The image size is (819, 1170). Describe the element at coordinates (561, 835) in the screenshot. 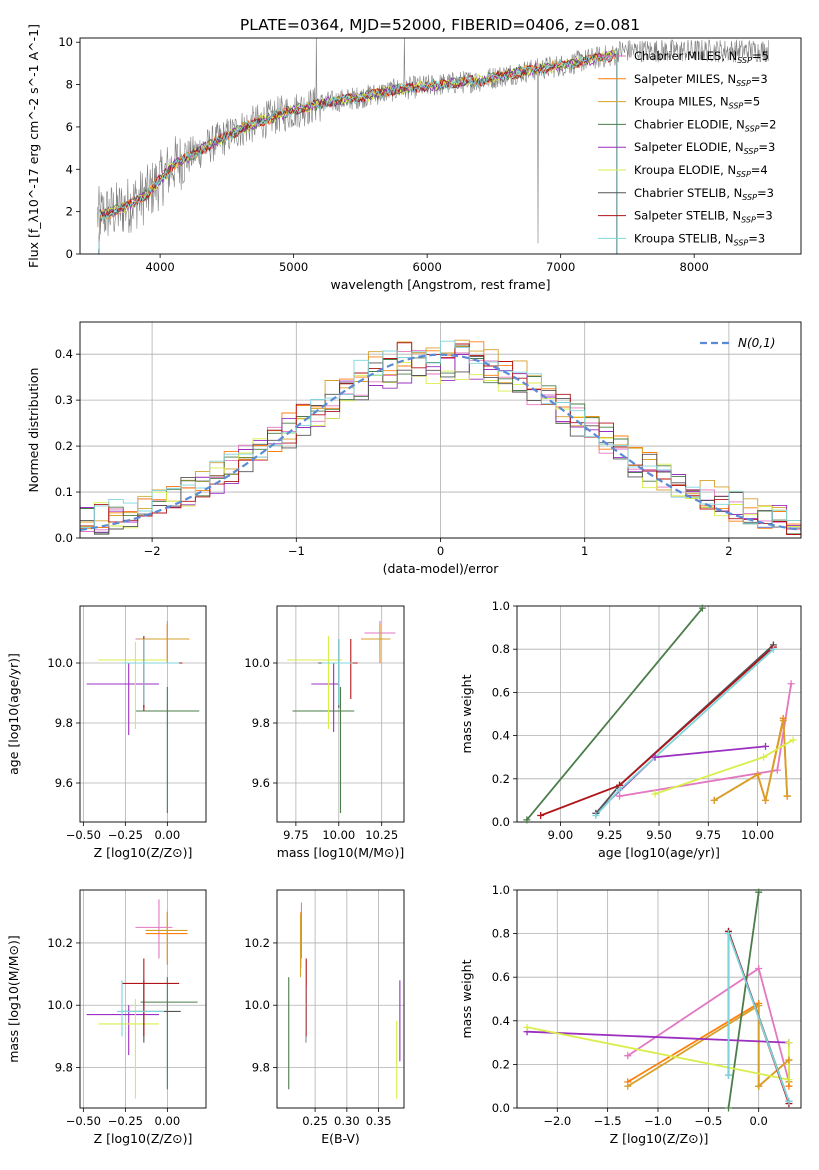

I see `x-tick-label: 9.00` at that location.